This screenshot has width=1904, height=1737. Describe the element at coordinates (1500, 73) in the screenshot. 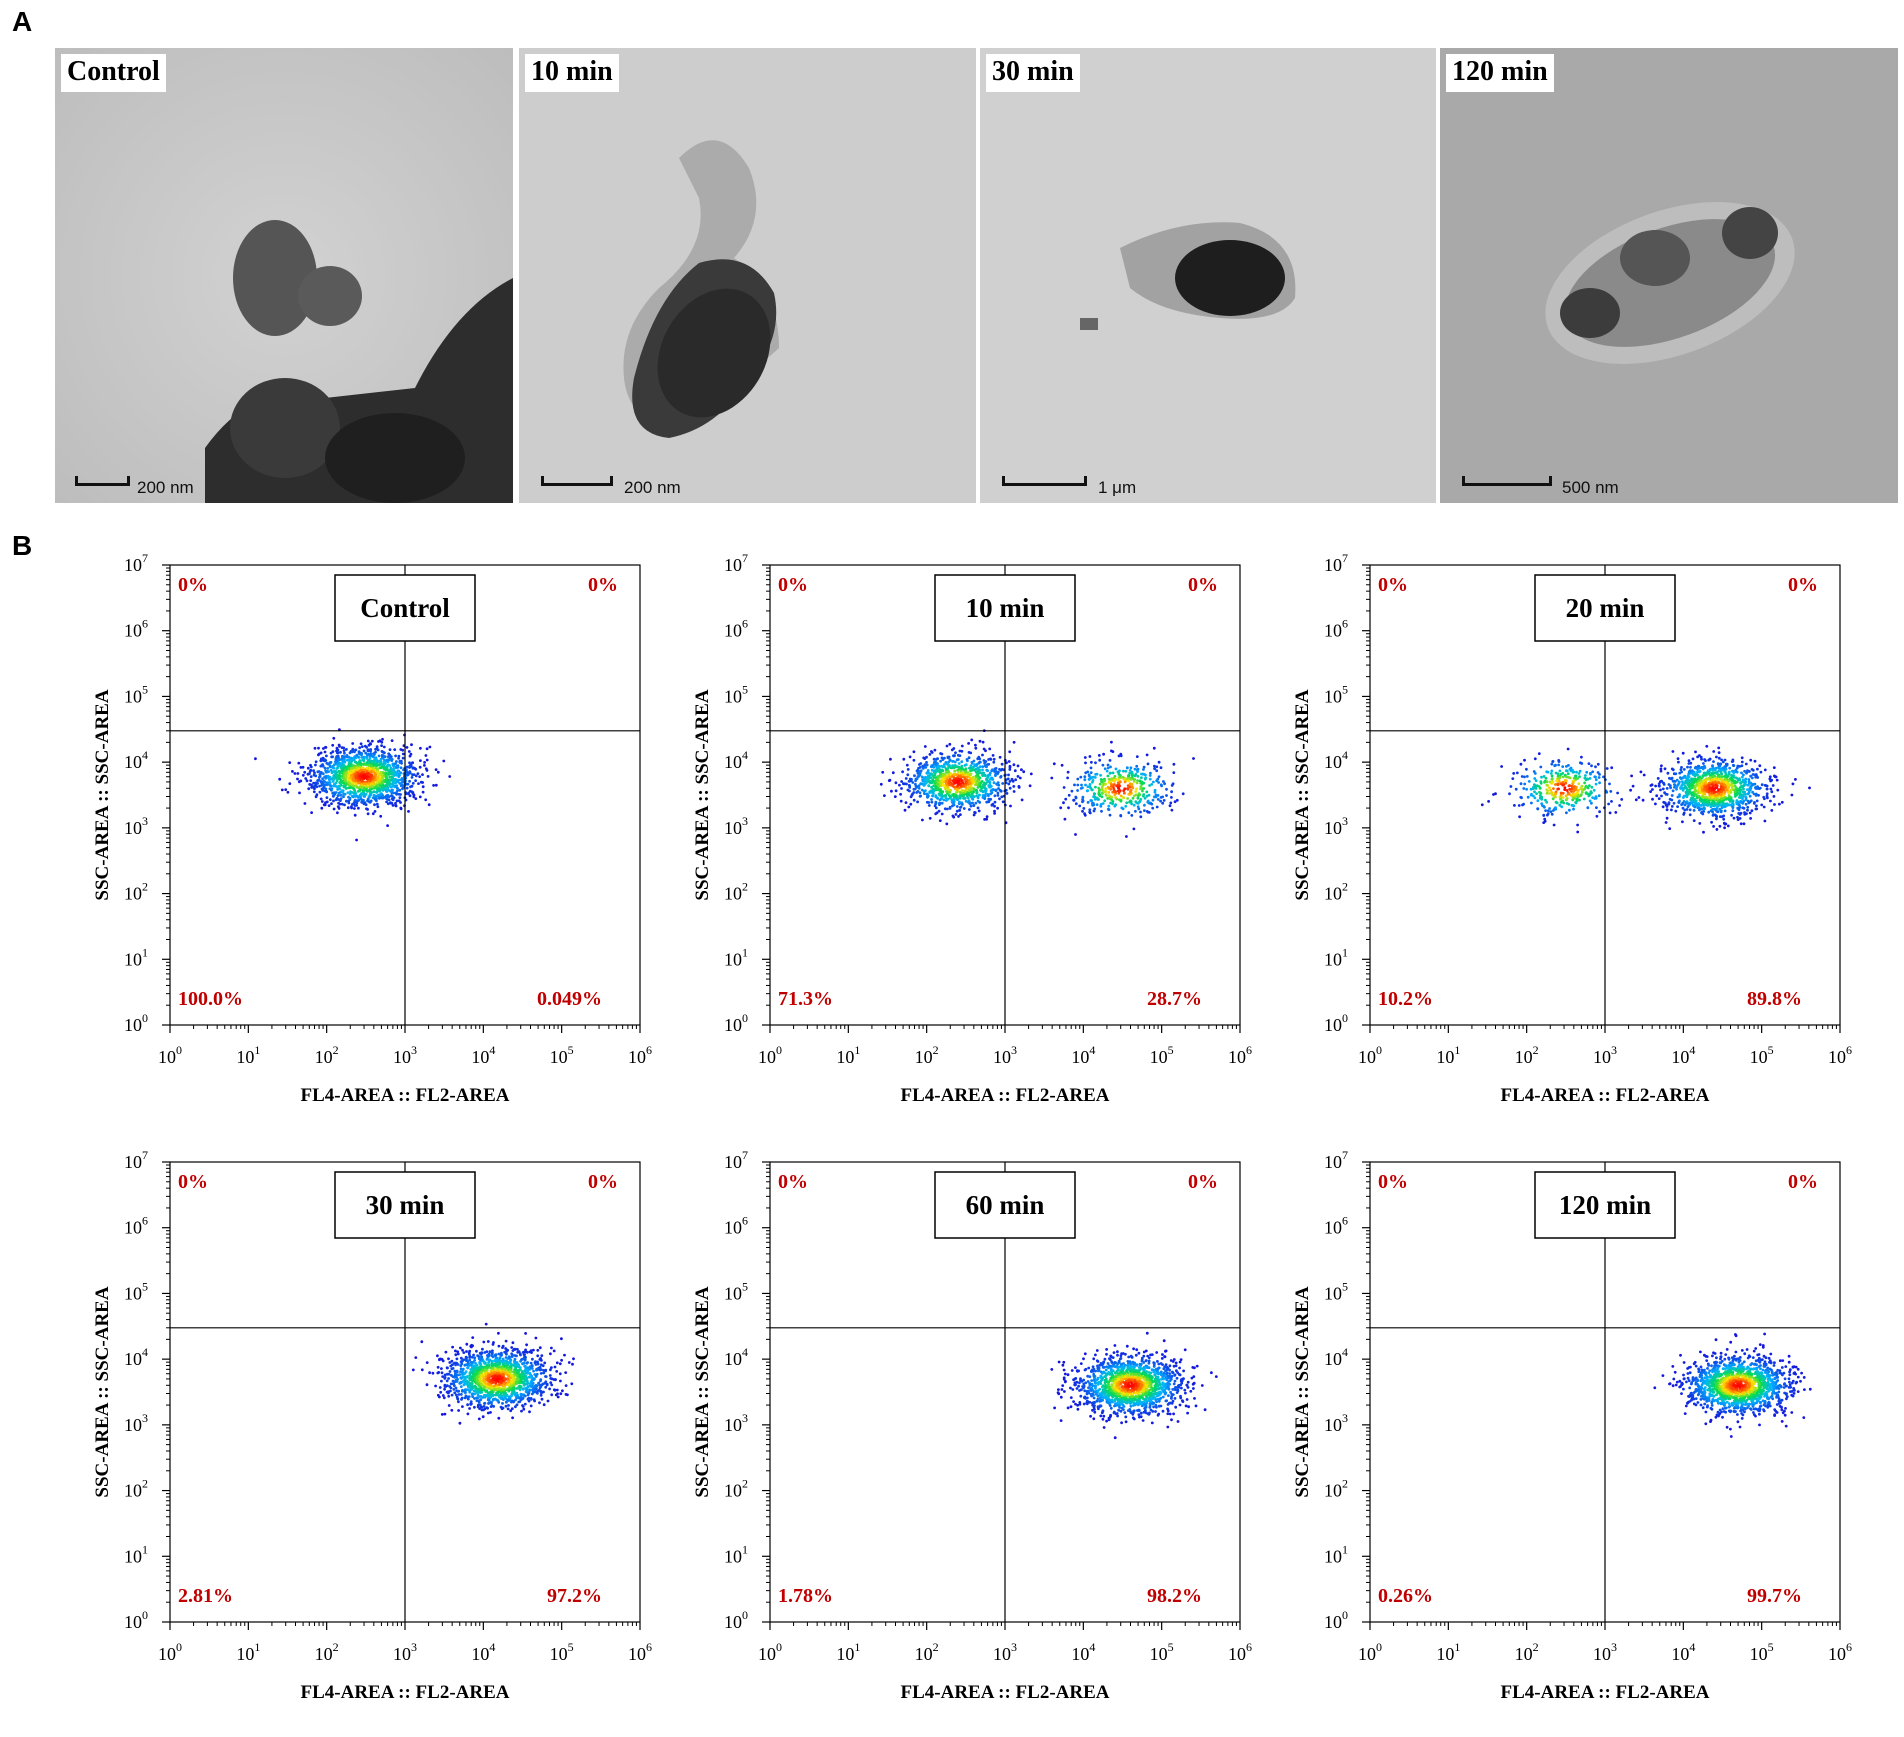

I see `tem-label-120min: 120 min` at that location.